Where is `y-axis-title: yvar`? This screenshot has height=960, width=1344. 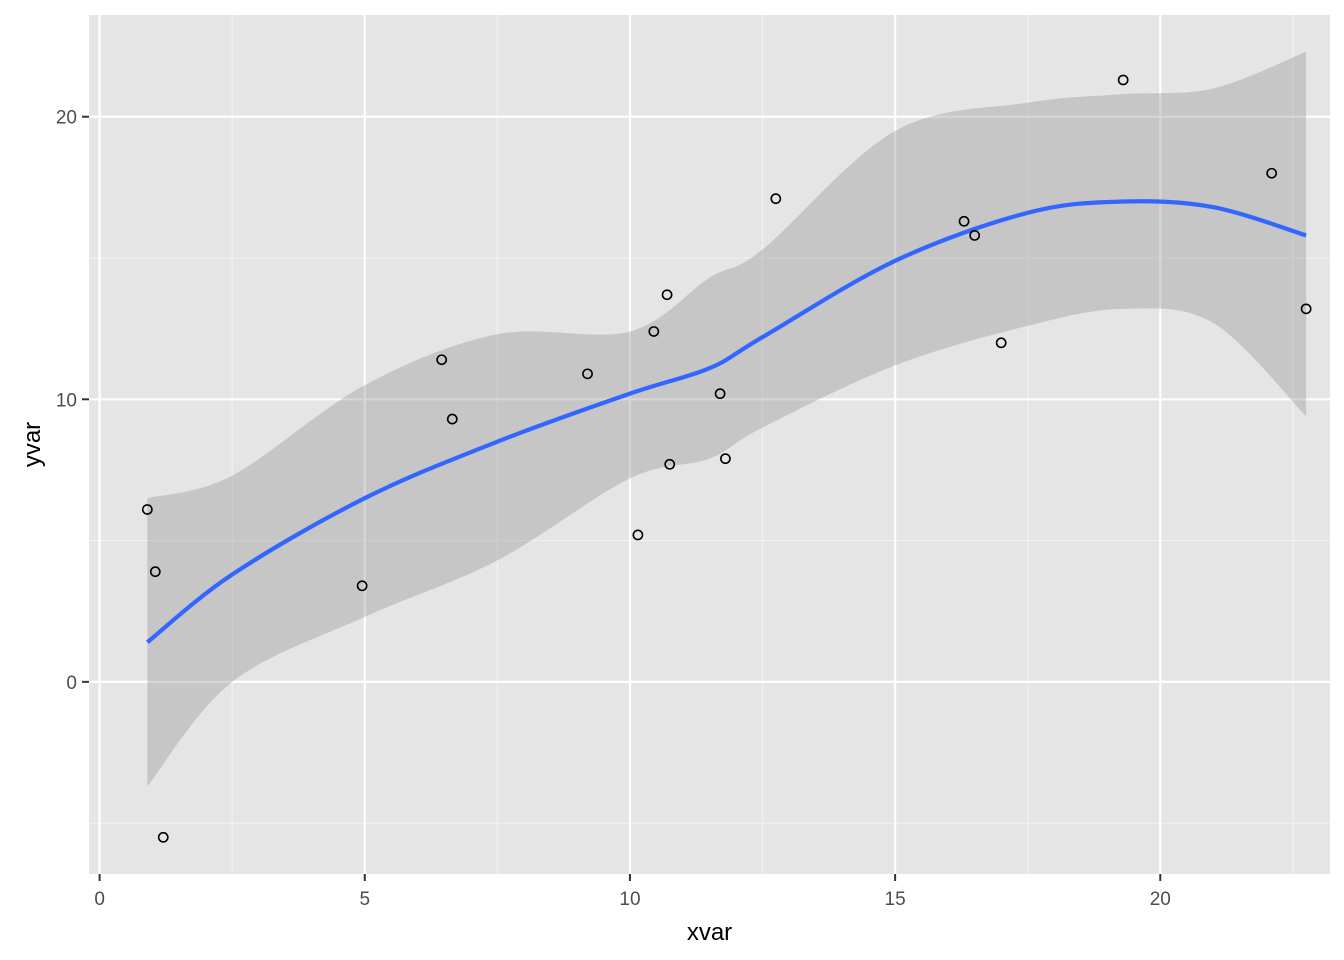
y-axis-title: yvar is located at coordinates (32, 444).